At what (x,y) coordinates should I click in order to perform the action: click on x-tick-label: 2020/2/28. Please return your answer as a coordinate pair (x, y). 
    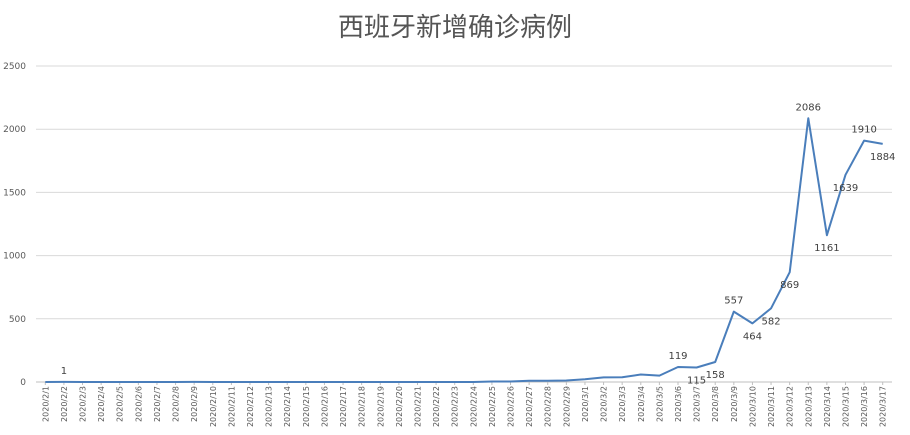
    Looking at the image, I should click on (548, 406).